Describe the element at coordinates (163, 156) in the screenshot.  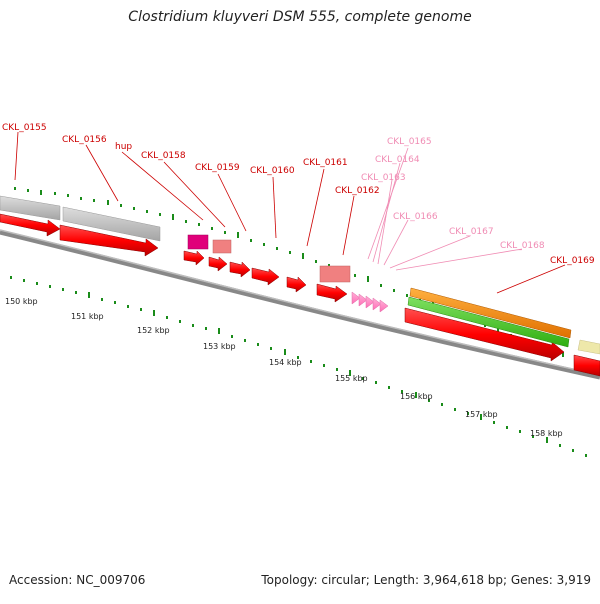
I see `gene-label: CKL_0158` at that location.